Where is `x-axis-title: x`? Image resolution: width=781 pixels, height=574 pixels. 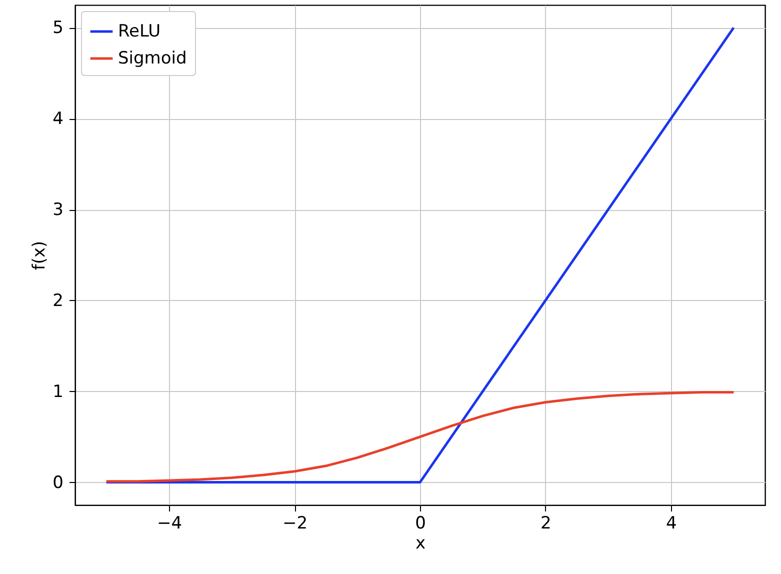
x-axis-title: x is located at coordinates (420, 544).